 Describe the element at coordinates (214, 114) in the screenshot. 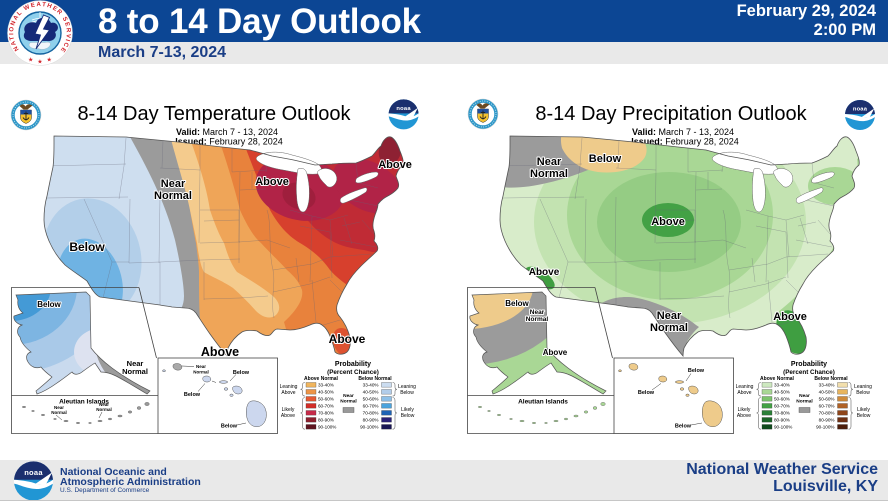

I see `svg-text: 8-14 Day Temperature Outlook` at that location.